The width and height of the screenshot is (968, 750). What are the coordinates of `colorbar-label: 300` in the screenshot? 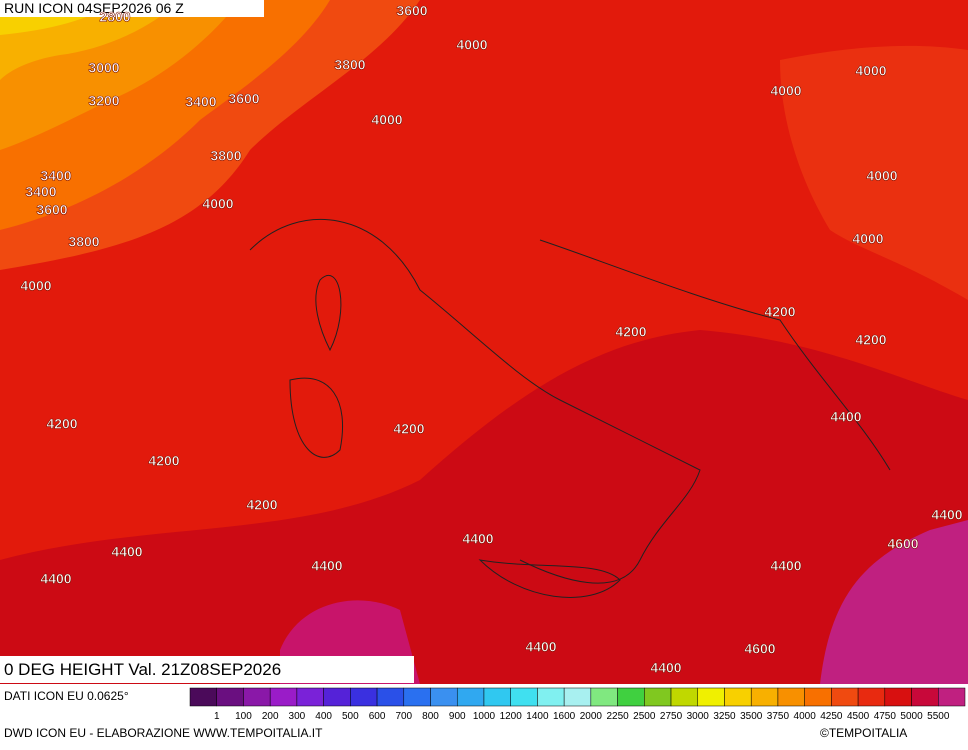 It's located at (297, 716).